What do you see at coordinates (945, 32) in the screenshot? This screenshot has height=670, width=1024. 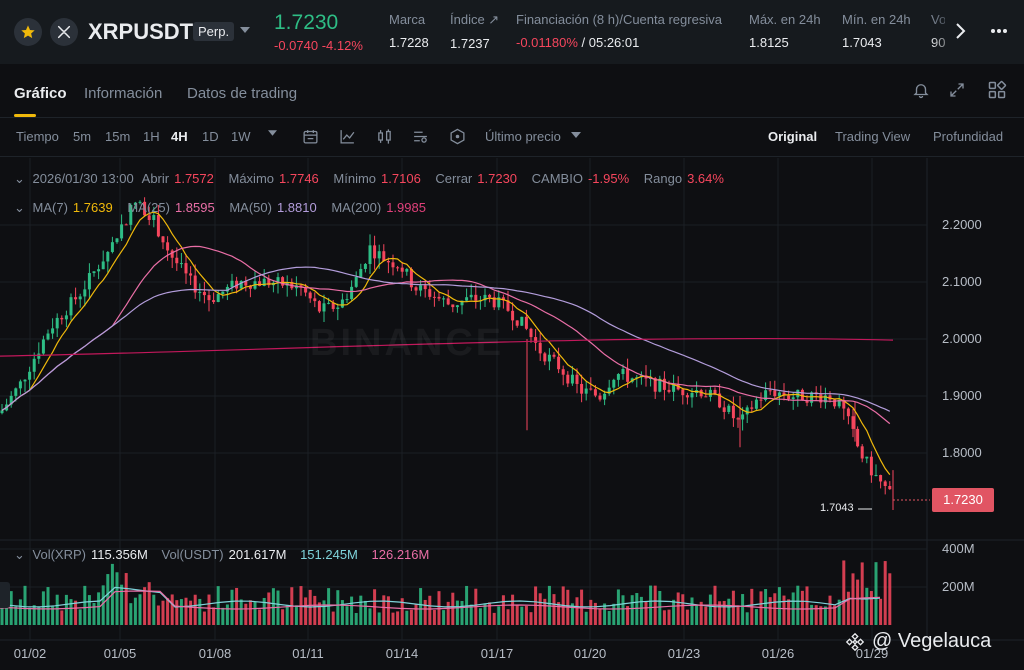 I see `header-fade` at bounding box center [945, 32].